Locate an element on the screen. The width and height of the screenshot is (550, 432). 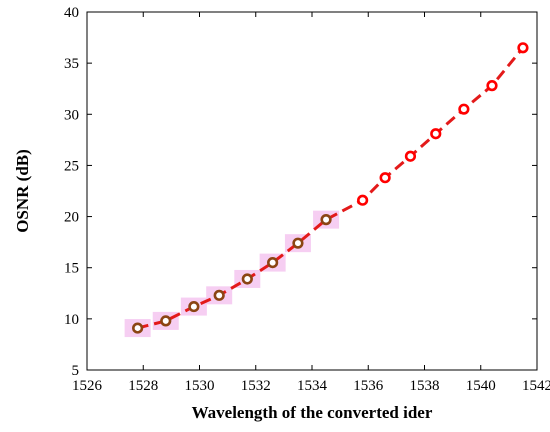
x-tick-label: 1542 is located at coordinates (536, 386).